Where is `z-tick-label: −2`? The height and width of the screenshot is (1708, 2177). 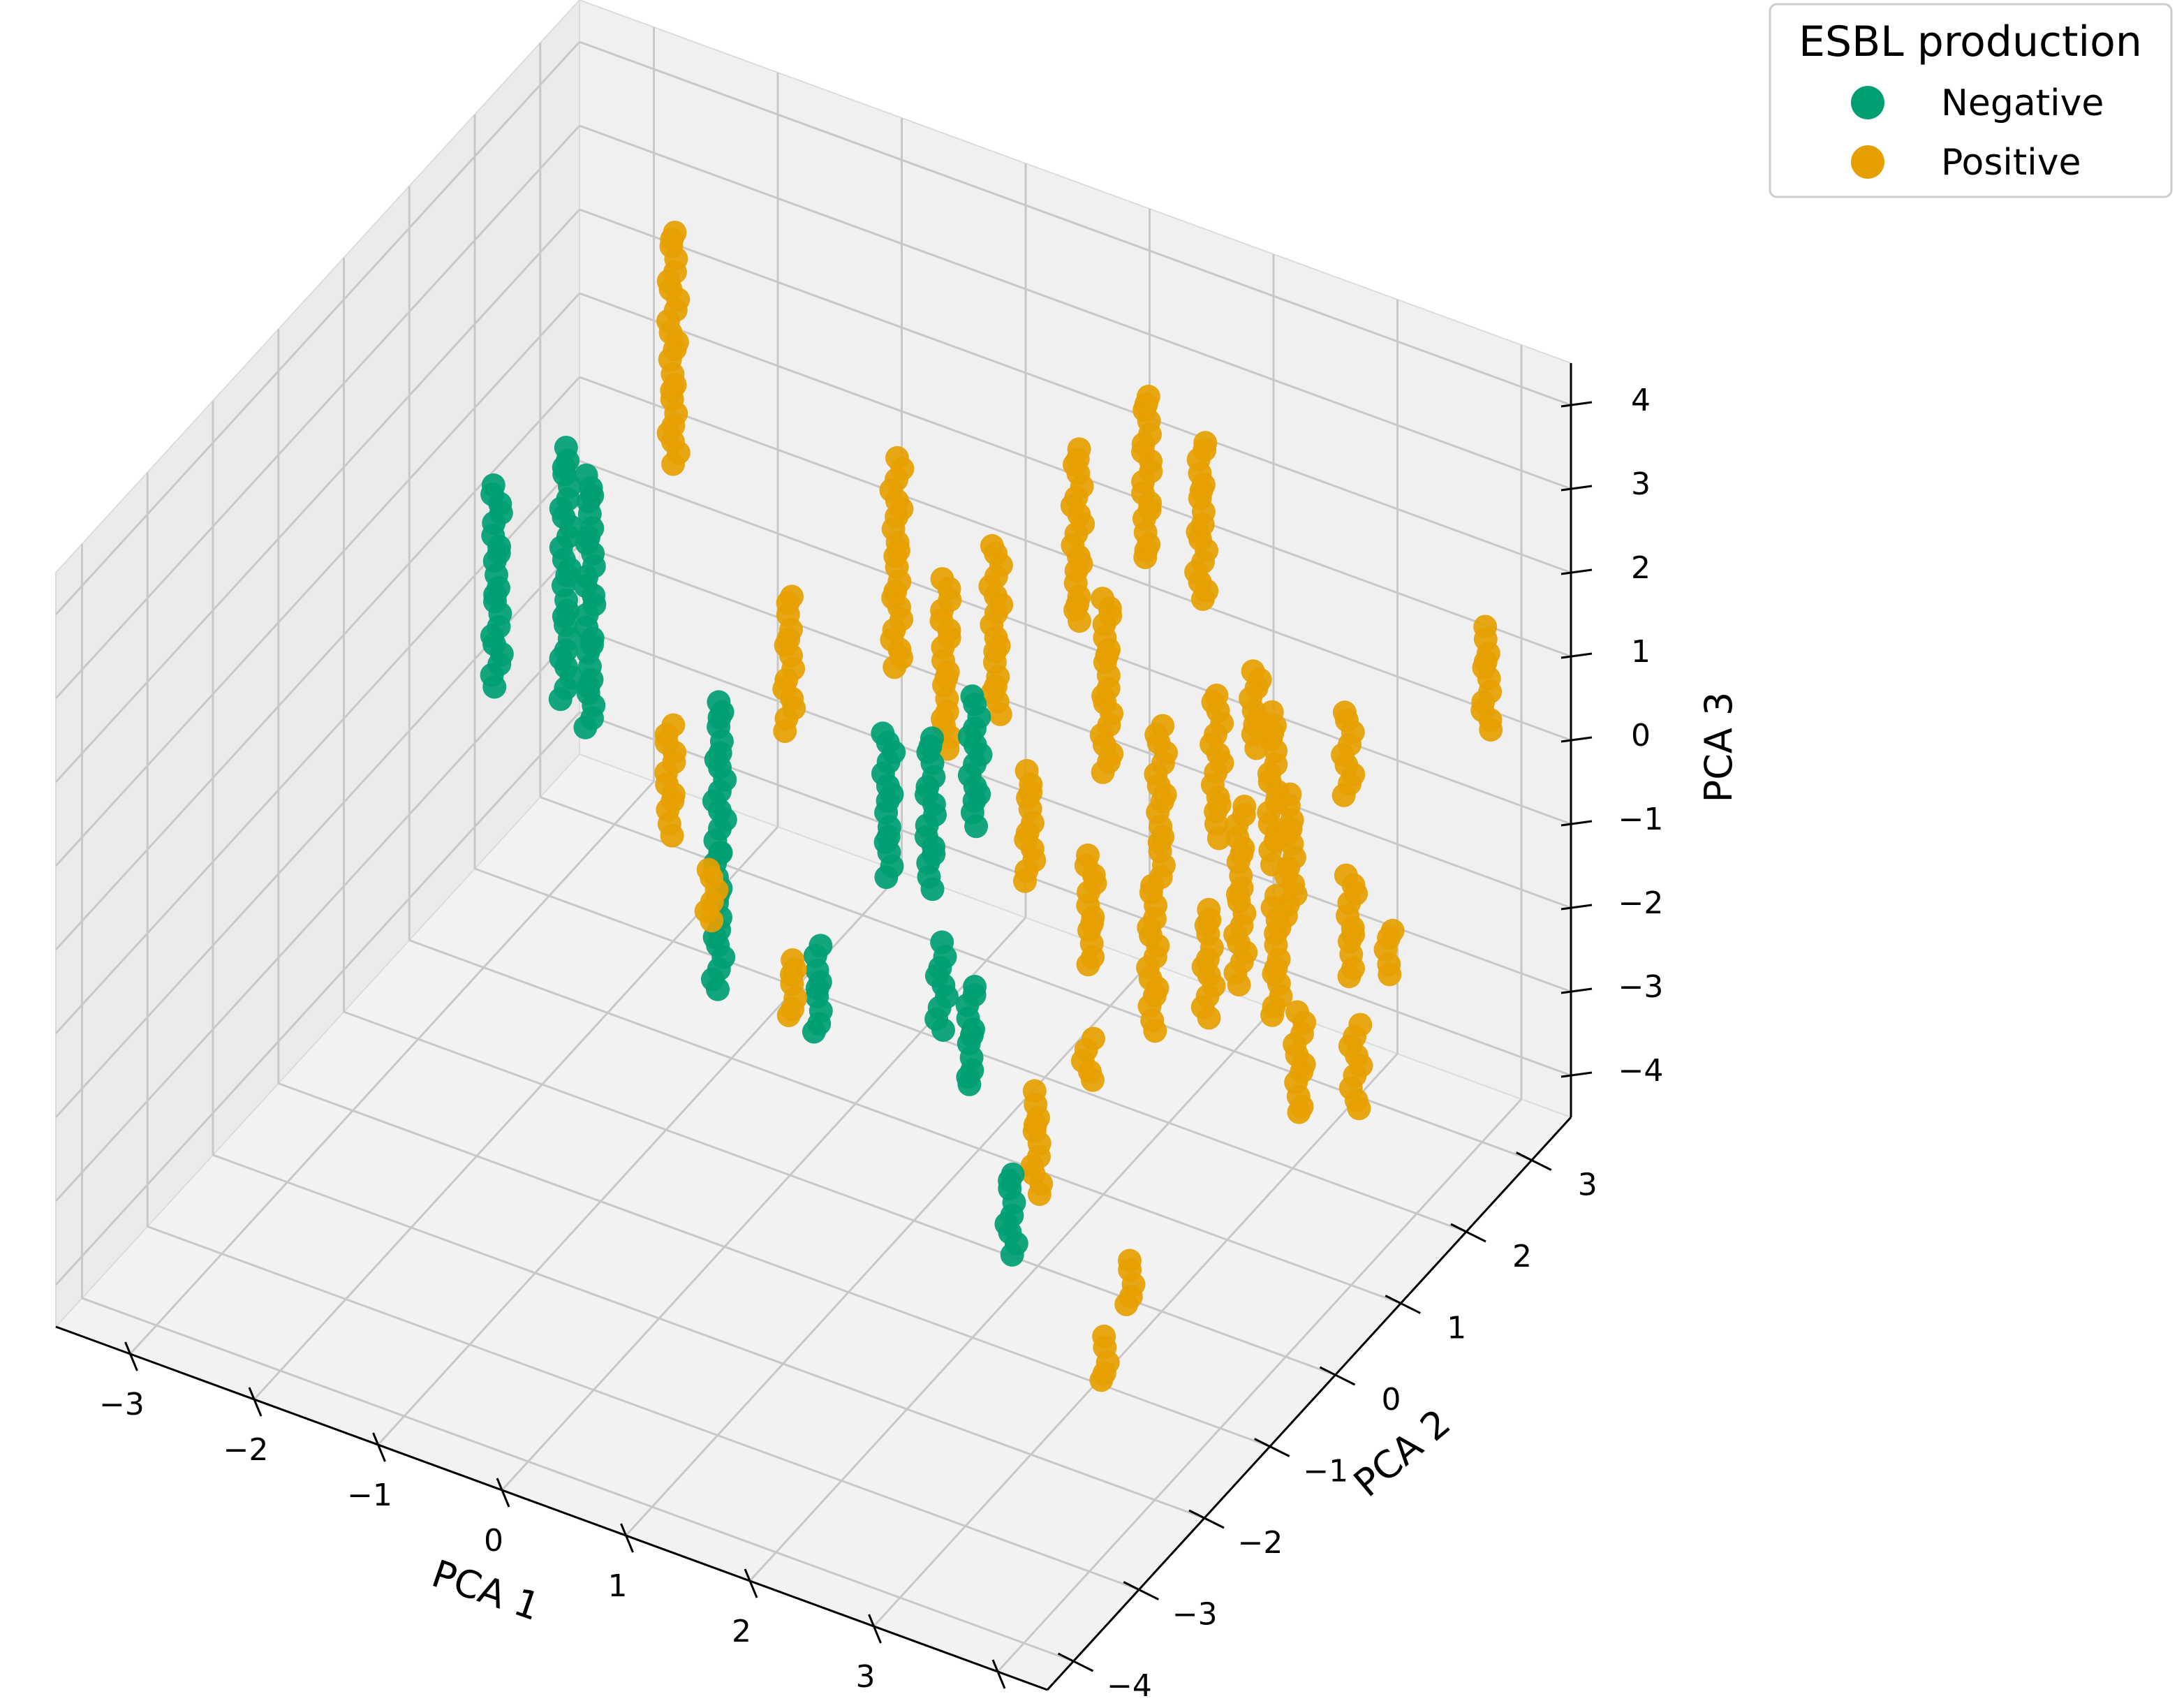
z-tick-label: −2 is located at coordinates (1641, 903).